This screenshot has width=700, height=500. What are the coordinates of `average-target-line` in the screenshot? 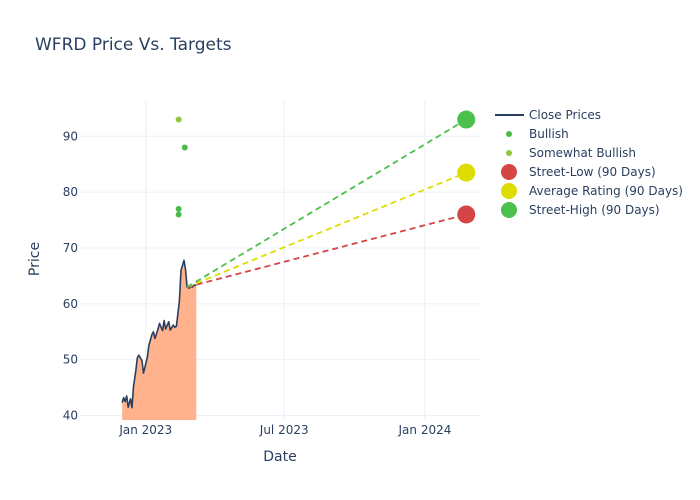 It's located at (326, 229).